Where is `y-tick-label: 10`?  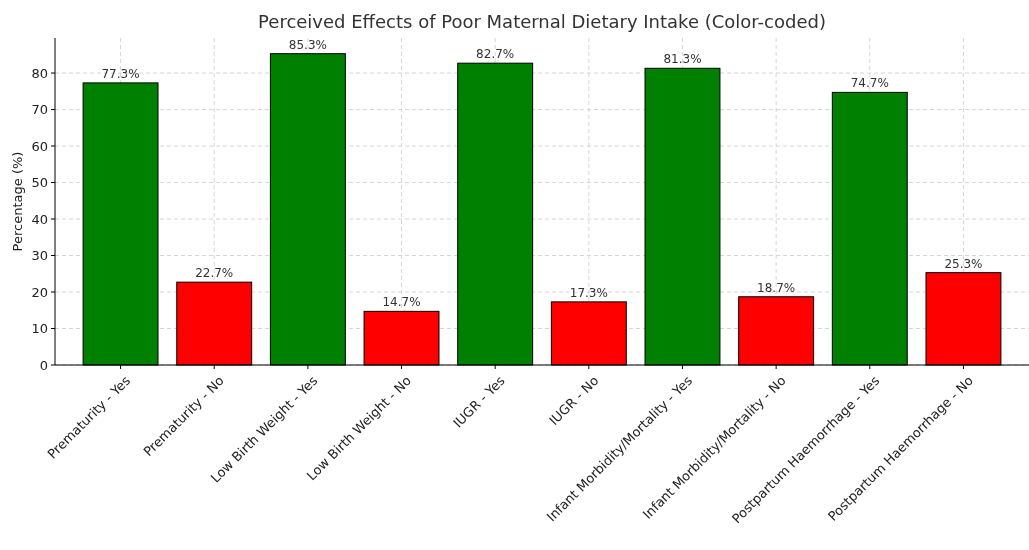
y-tick-label: 10 is located at coordinates (39, 329).